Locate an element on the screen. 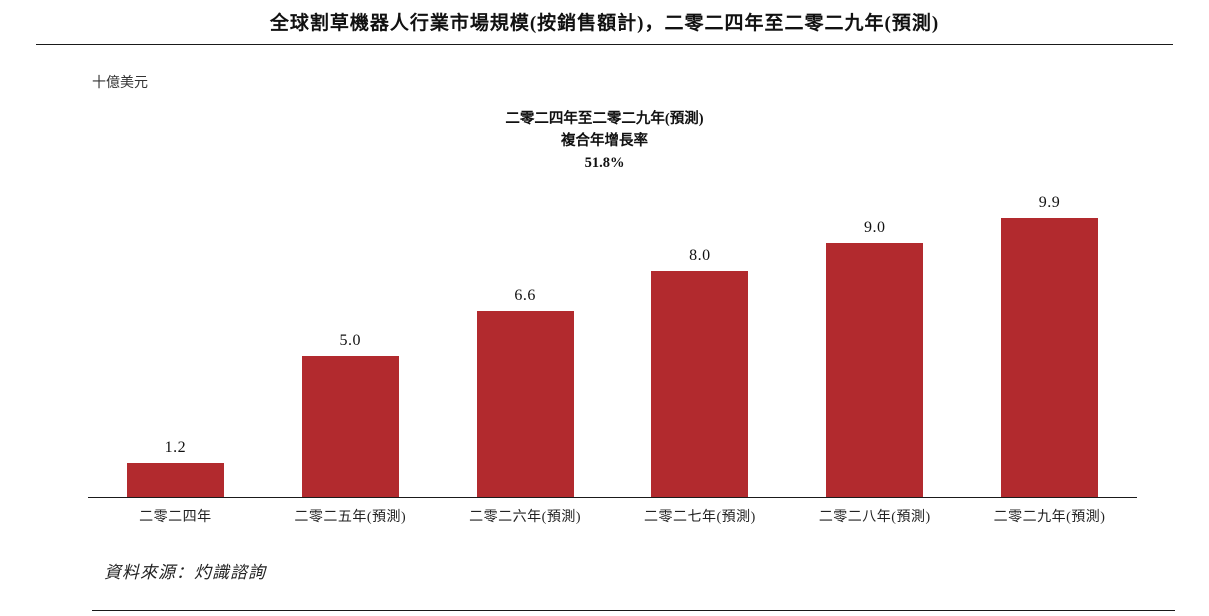  cagr-annotation-value: 51.8% is located at coordinates (604, 163).